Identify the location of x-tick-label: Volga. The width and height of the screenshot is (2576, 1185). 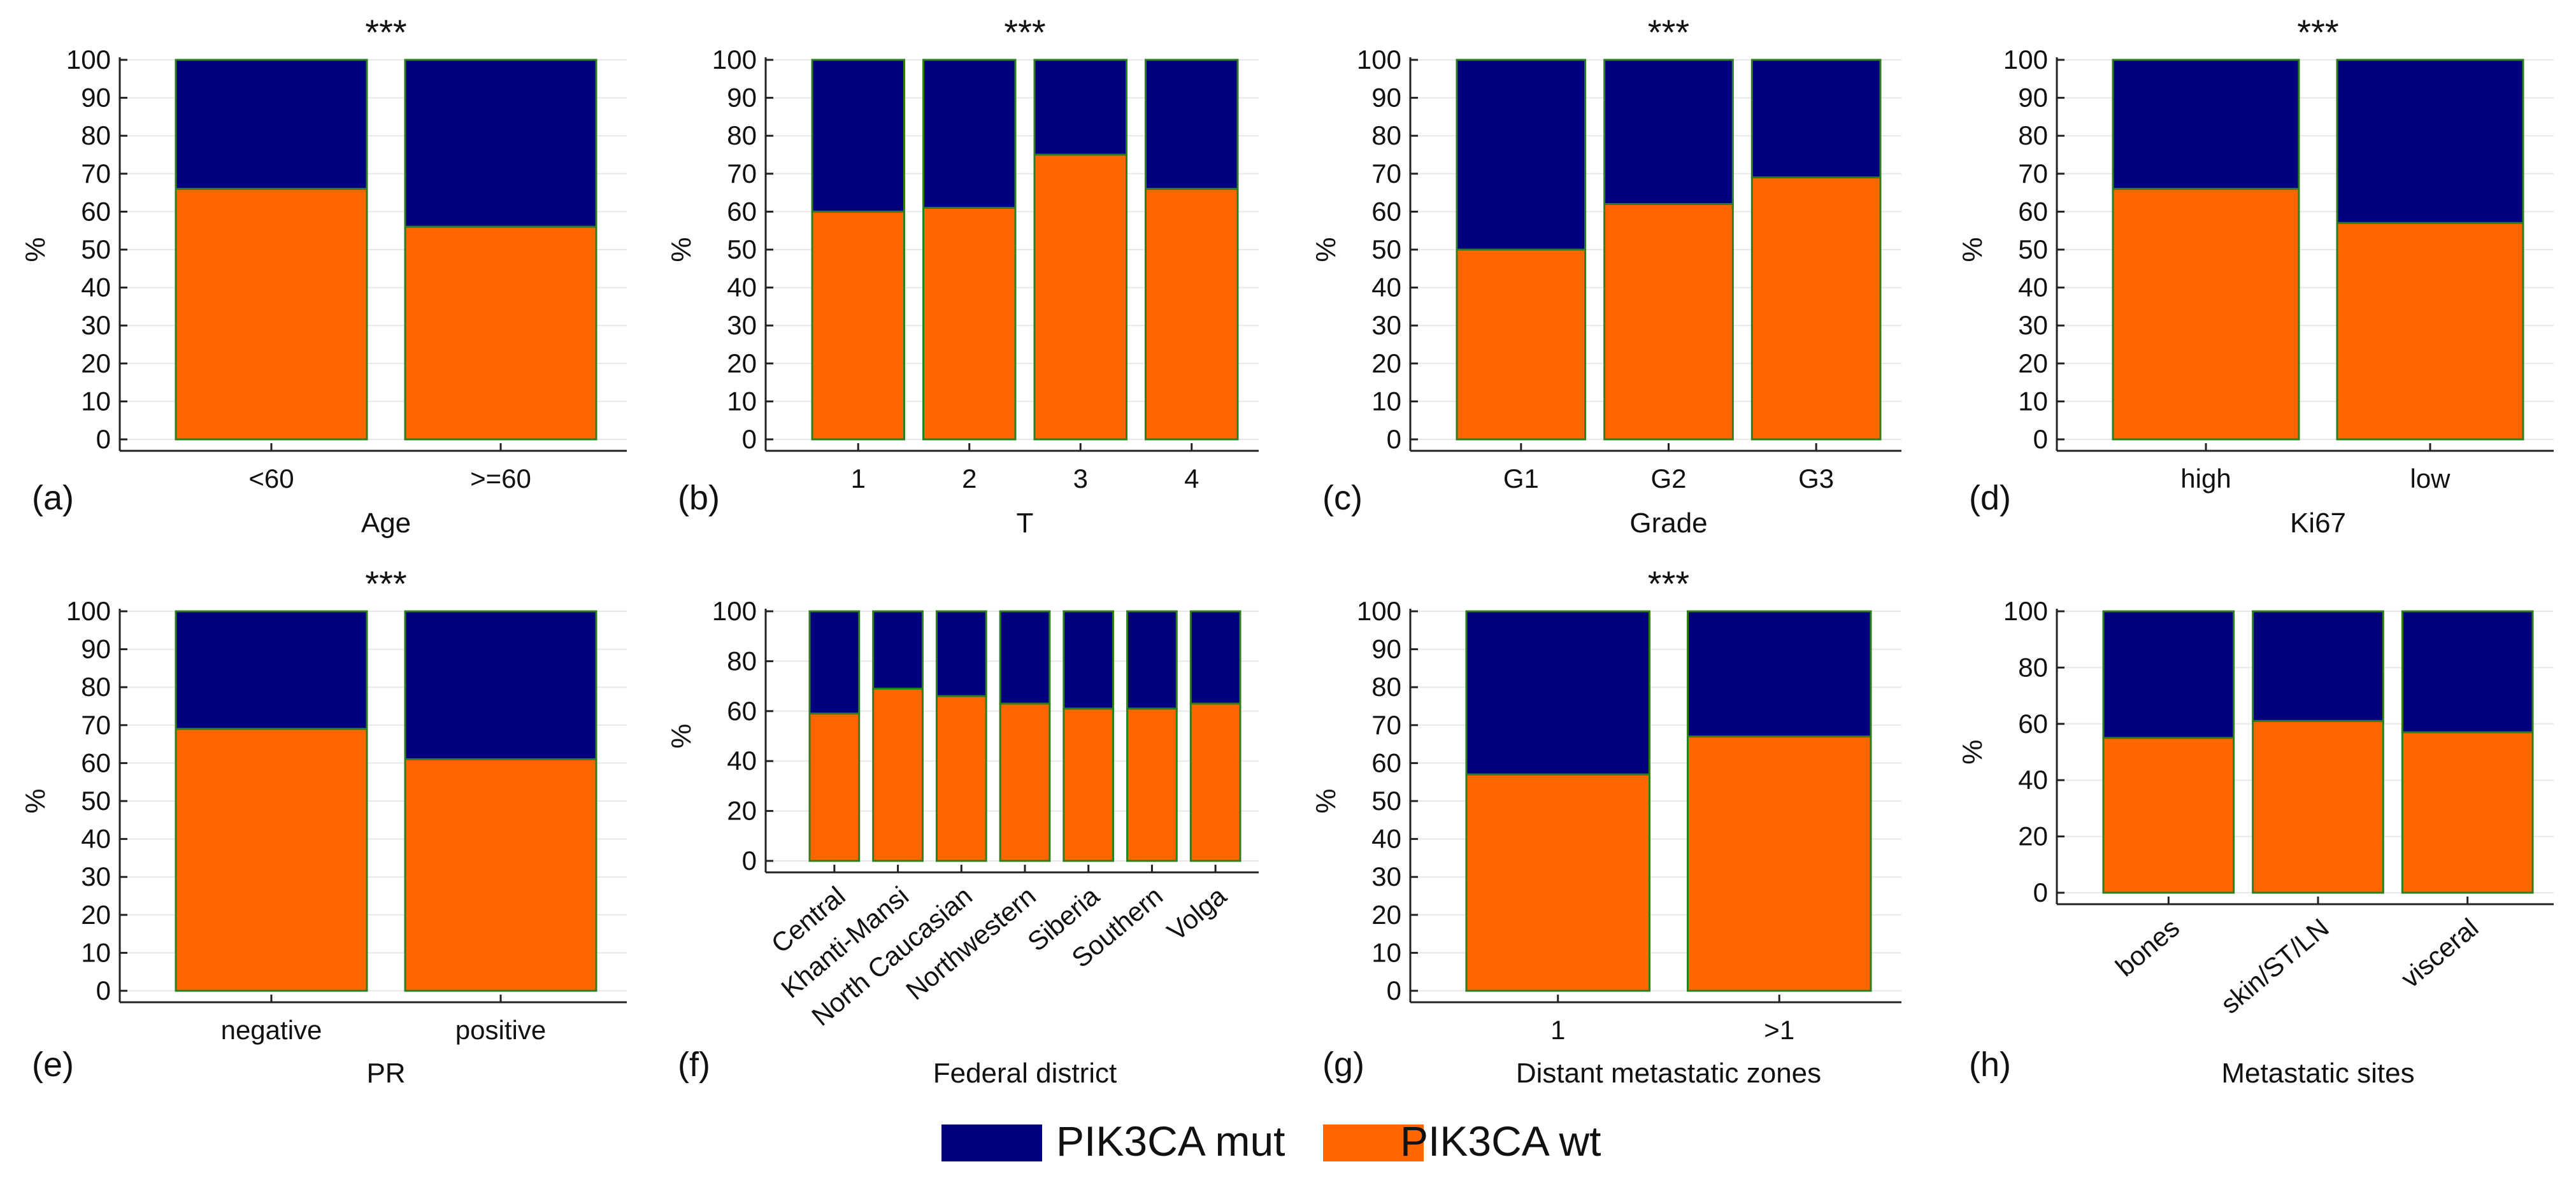
(1196, 913).